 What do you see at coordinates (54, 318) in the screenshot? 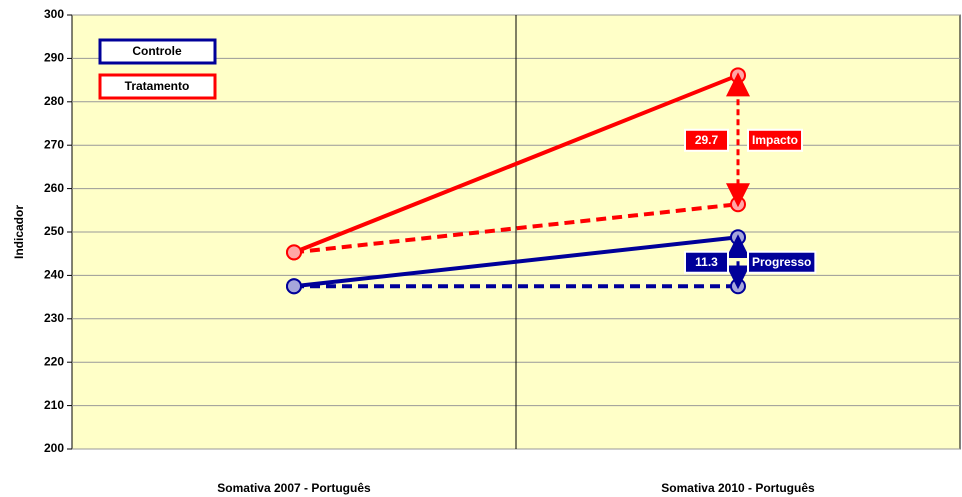
I see `y-tick-label: 230` at bounding box center [54, 318].